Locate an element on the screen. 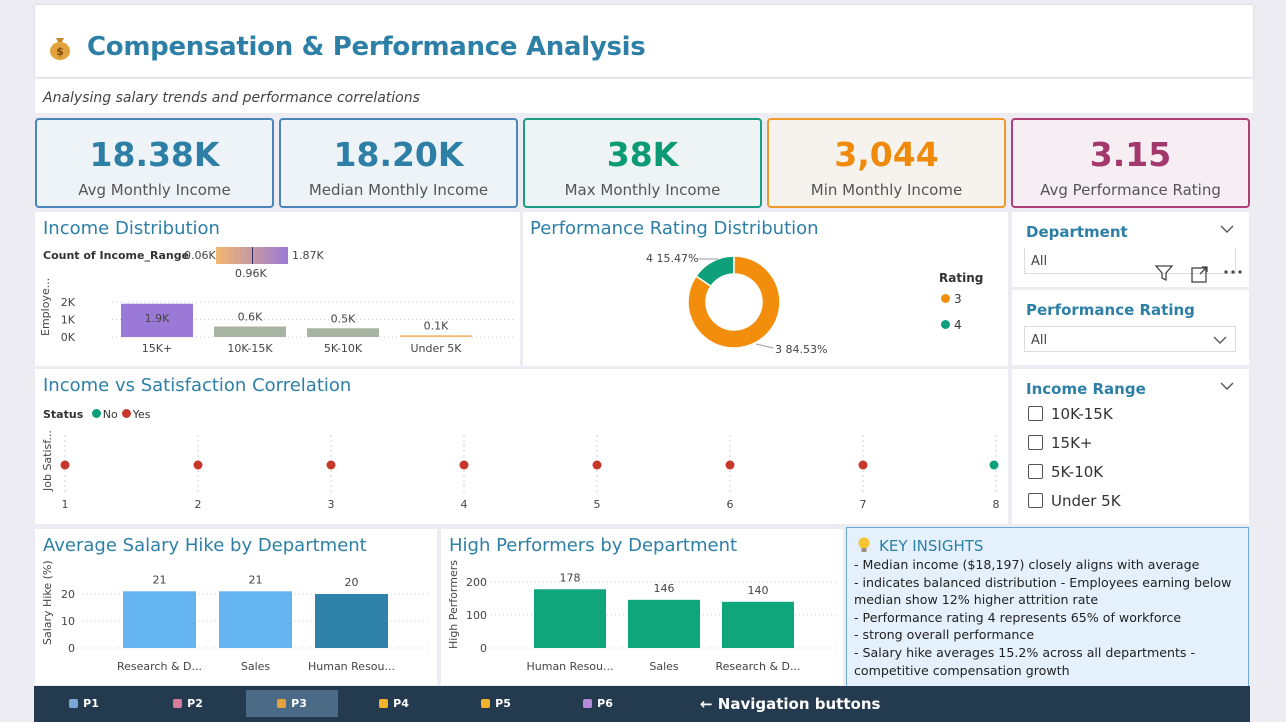  income-category-label: 5K-10K is located at coordinates (343, 348).